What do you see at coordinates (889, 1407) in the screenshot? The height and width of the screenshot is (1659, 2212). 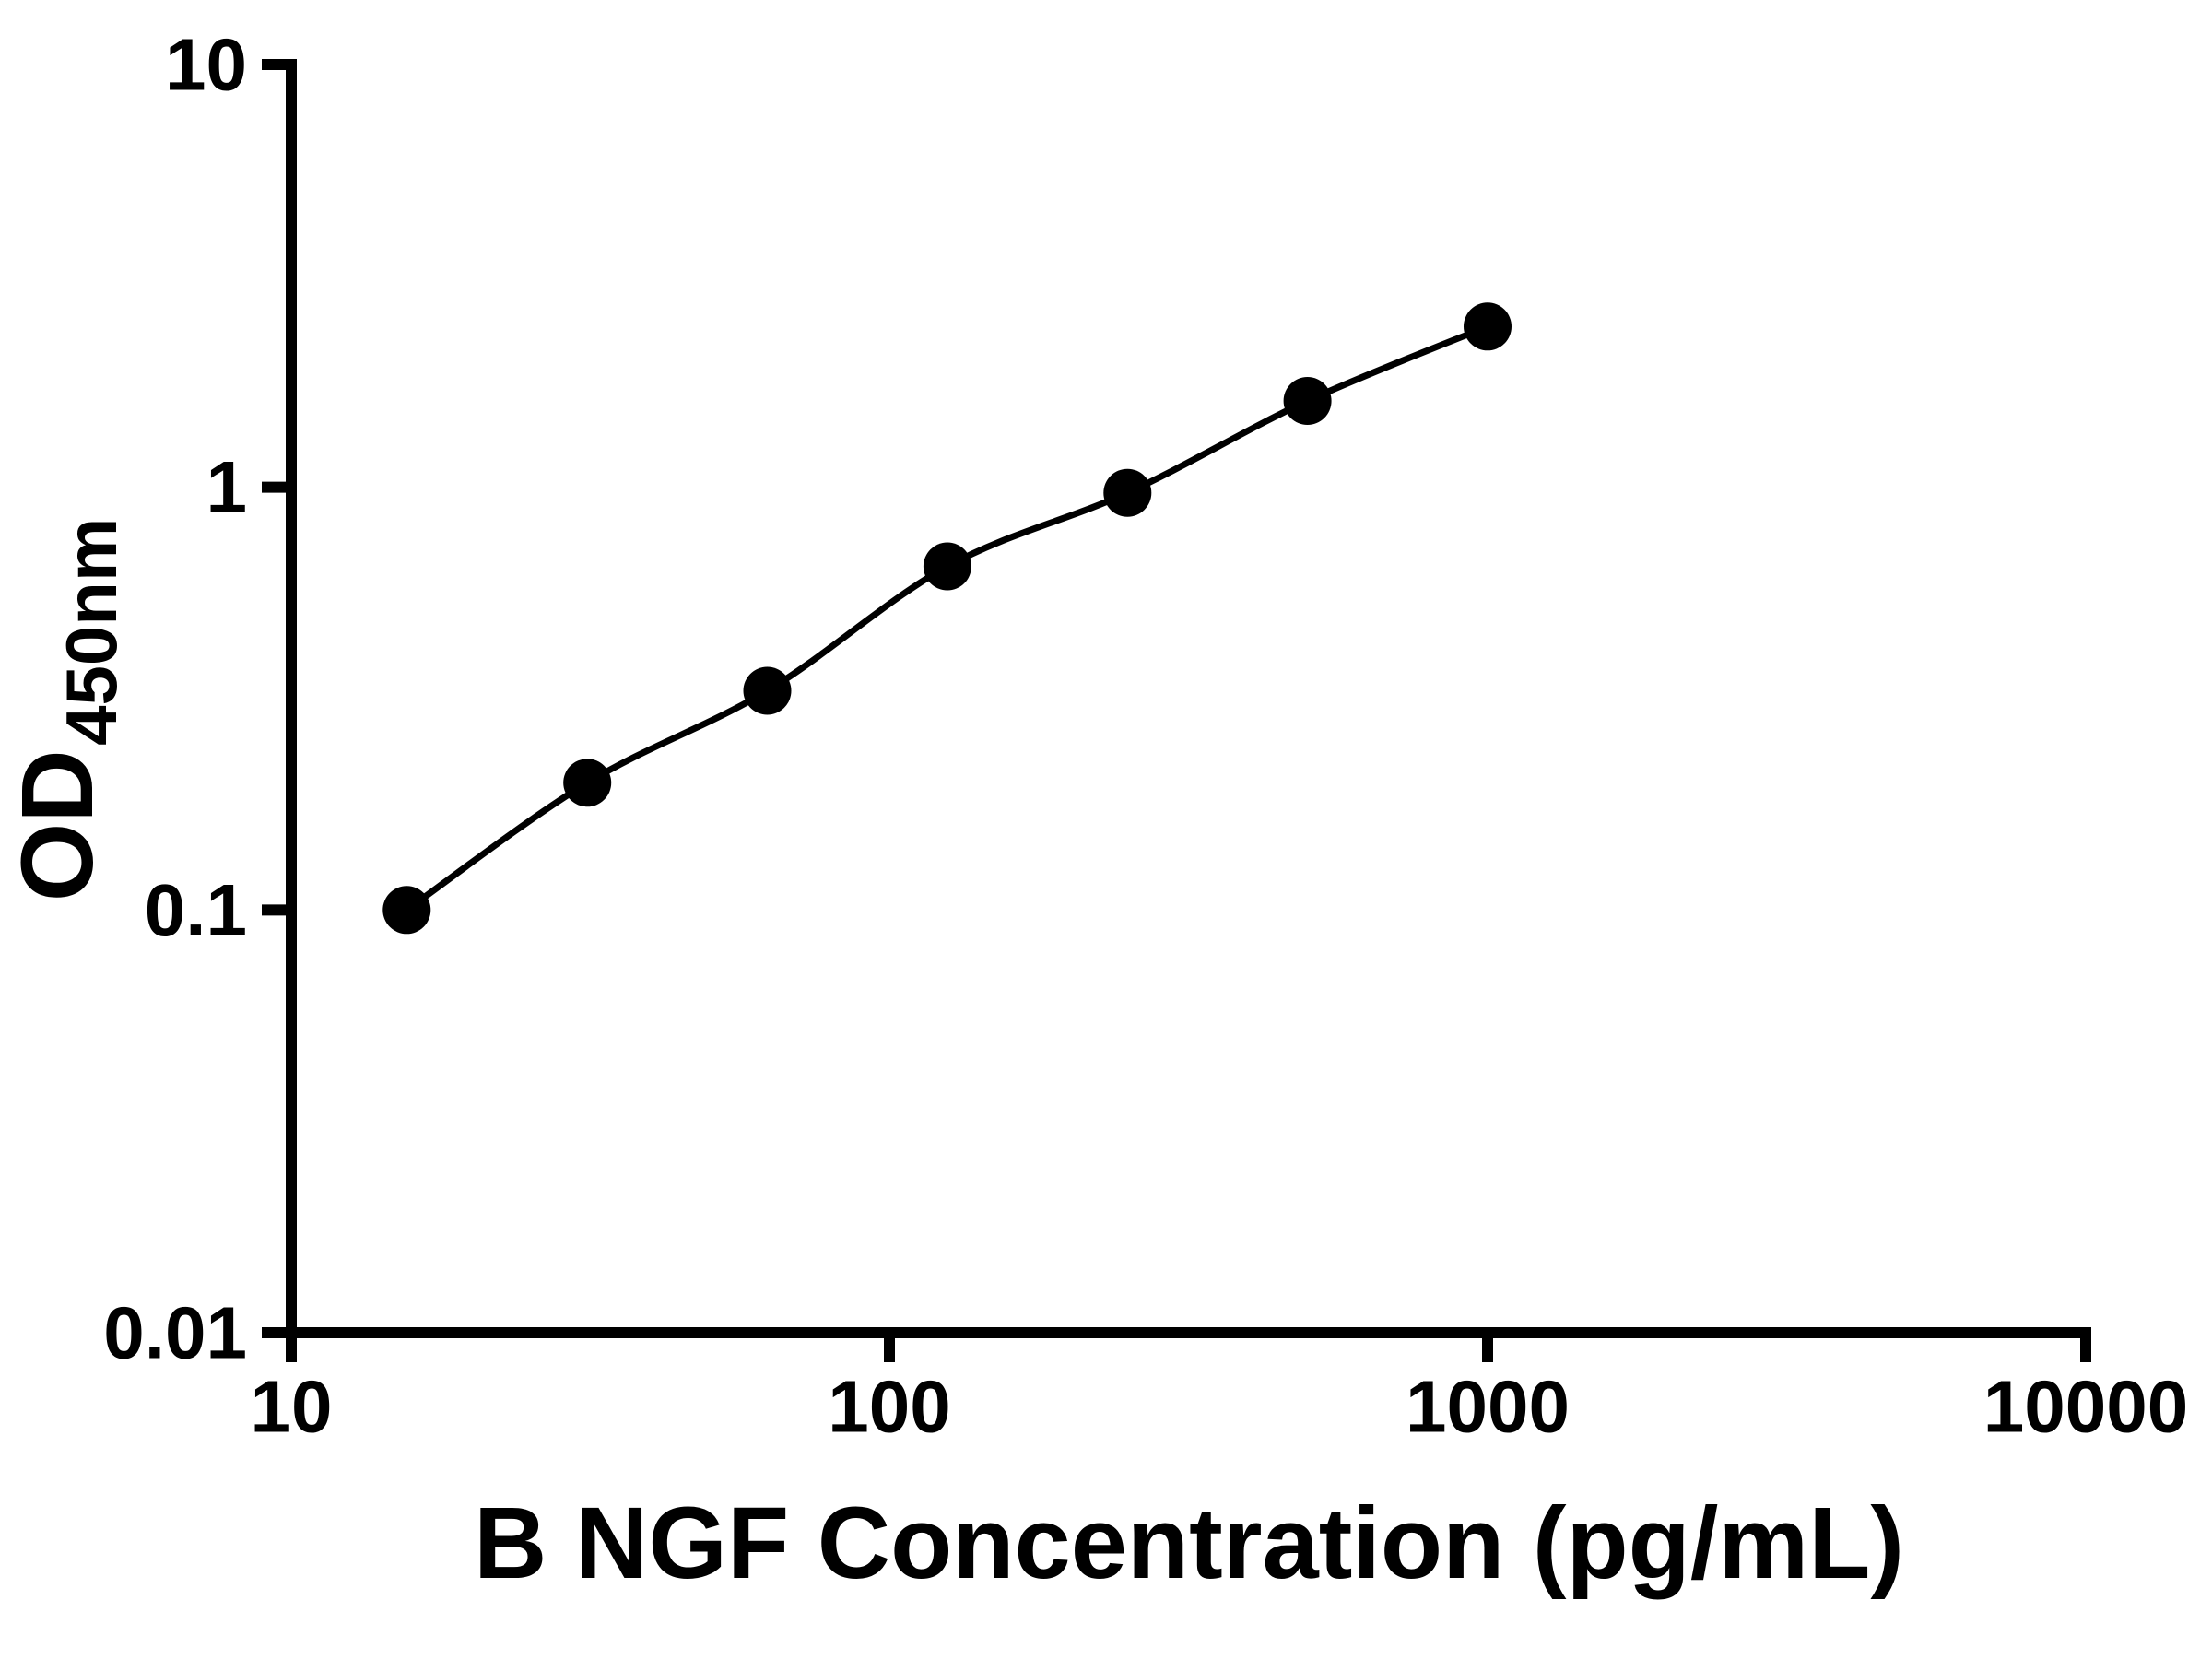 I see `x-axis-tick-label: 100` at bounding box center [889, 1407].